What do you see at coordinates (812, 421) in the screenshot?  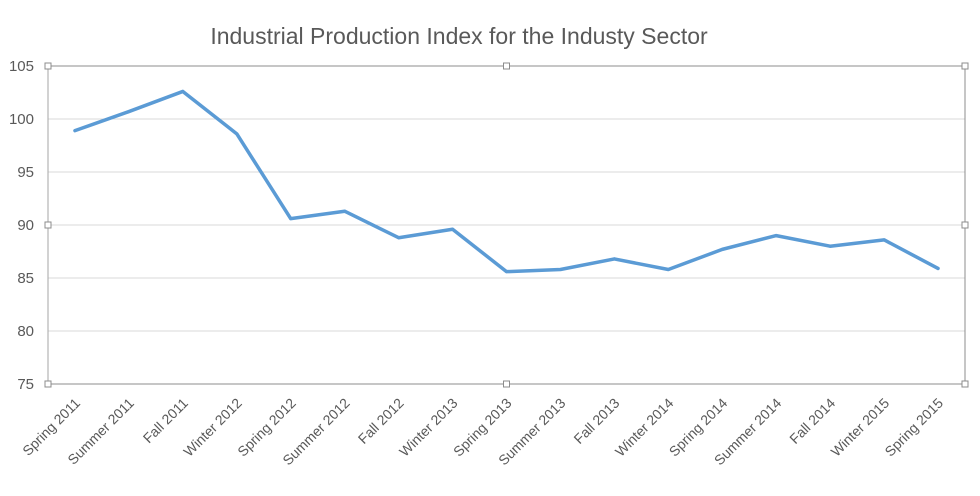 I see `x-tick-label: Fall 2014` at bounding box center [812, 421].